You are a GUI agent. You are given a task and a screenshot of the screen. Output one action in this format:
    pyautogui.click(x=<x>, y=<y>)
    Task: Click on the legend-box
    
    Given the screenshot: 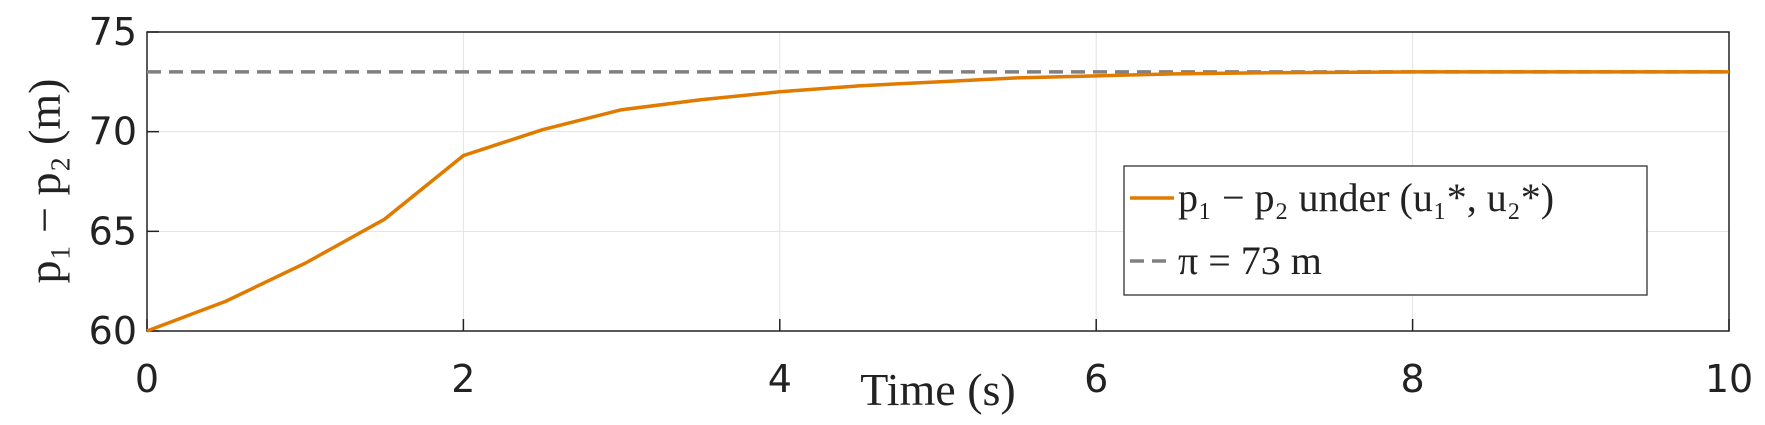 What is the action you would take?
    pyautogui.click(x=1385, y=230)
    